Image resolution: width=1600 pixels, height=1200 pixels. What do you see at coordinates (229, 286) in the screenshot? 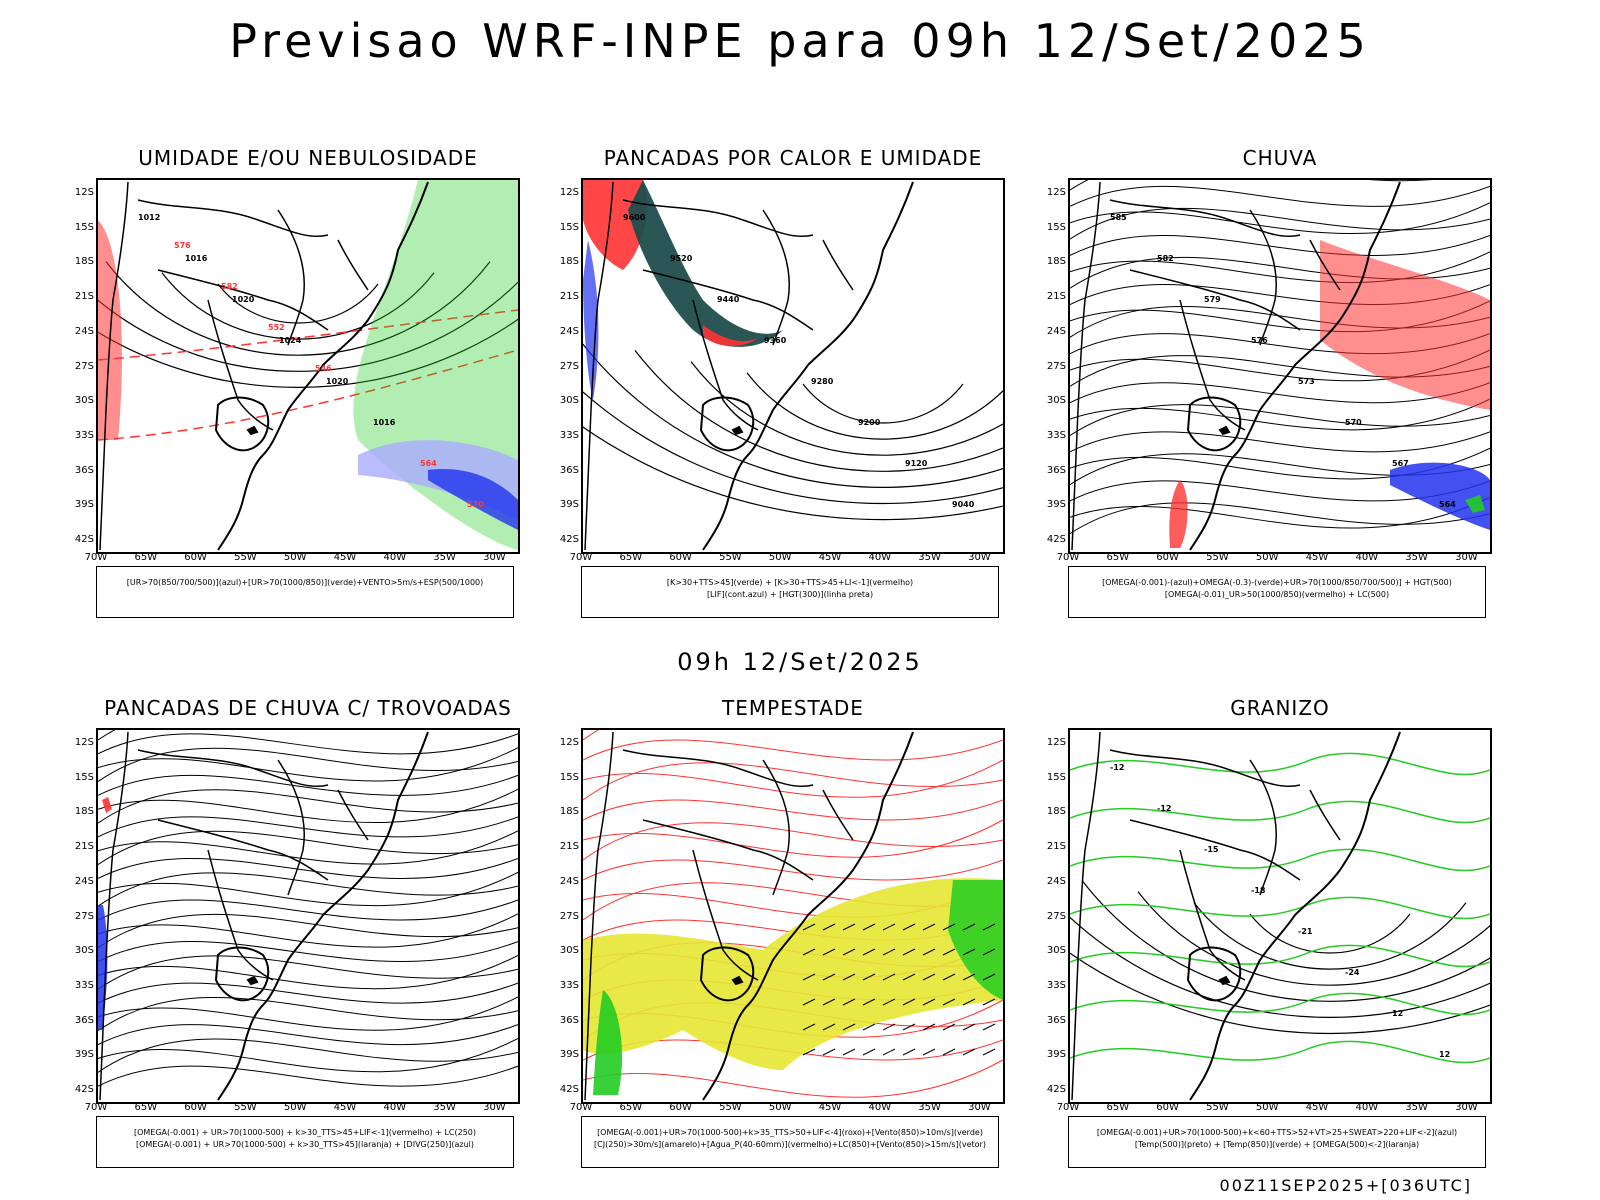
I see `contour-label: 582` at bounding box center [229, 286].